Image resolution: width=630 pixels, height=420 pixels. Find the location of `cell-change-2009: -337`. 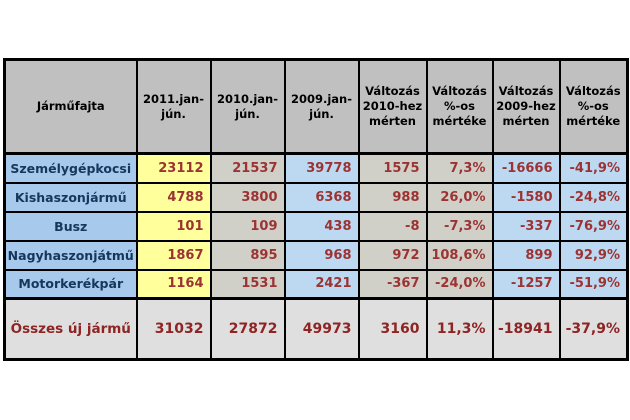

cell-change-2009: -337 is located at coordinates (526, 226).